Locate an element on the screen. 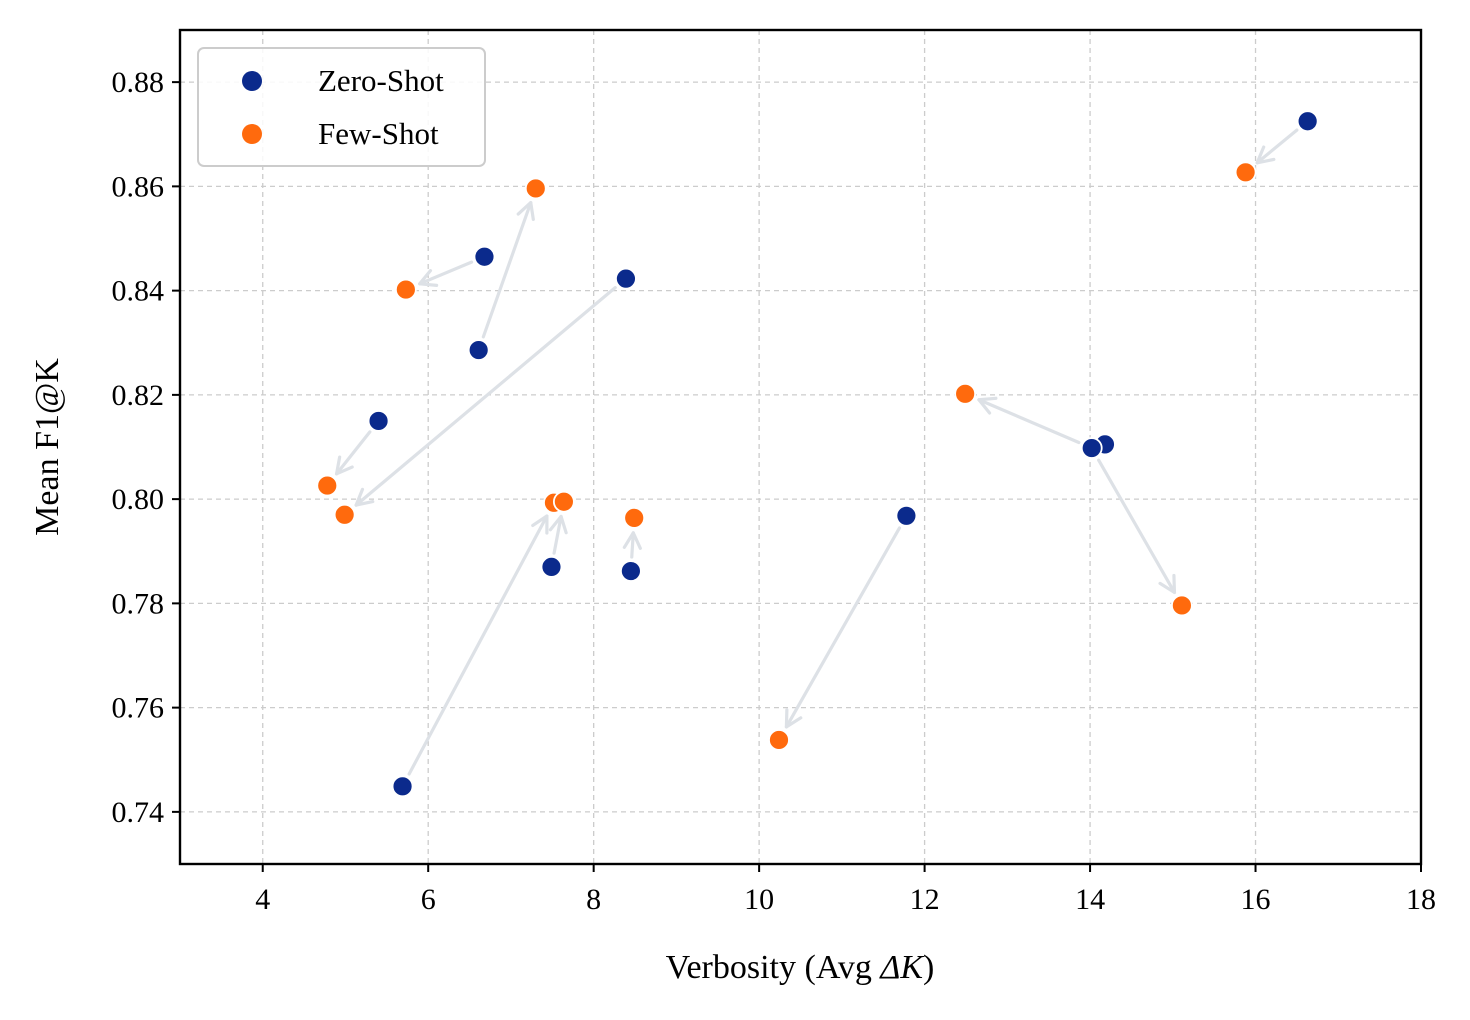  legend-marker-few-shot is located at coordinates (252, 134).